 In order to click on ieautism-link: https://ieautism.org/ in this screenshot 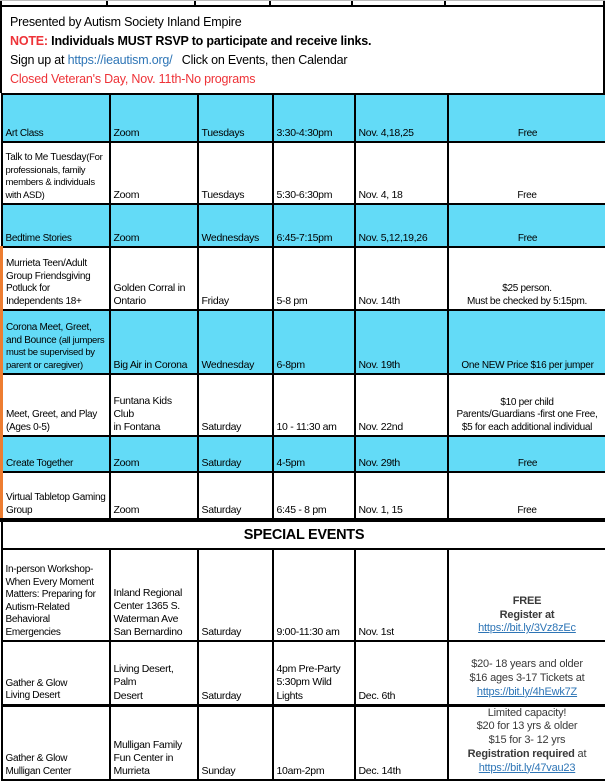, I will do `click(120, 60)`.